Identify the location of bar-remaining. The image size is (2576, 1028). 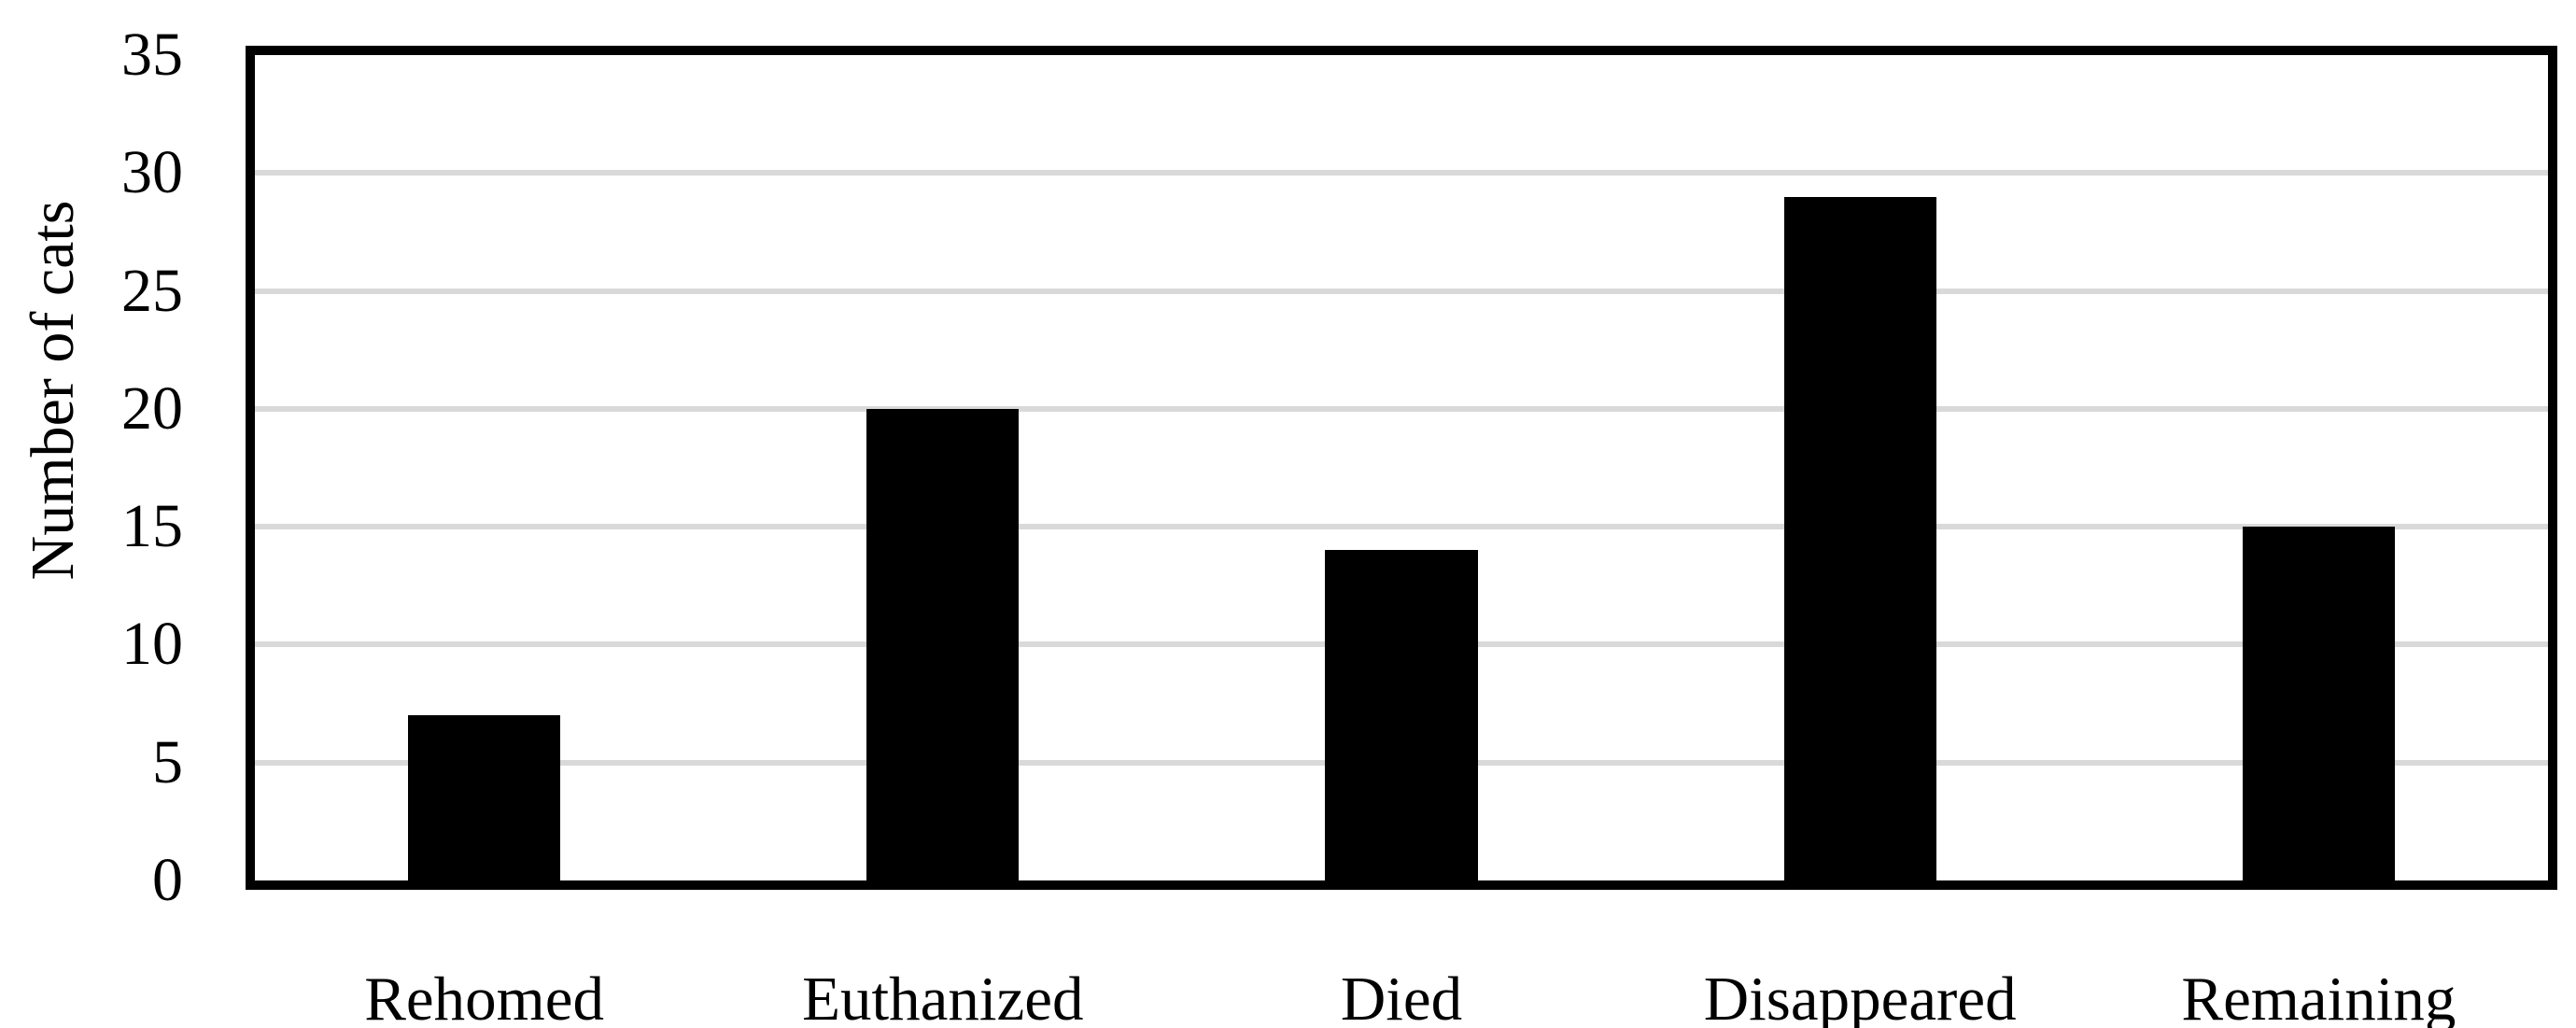
(2318, 703).